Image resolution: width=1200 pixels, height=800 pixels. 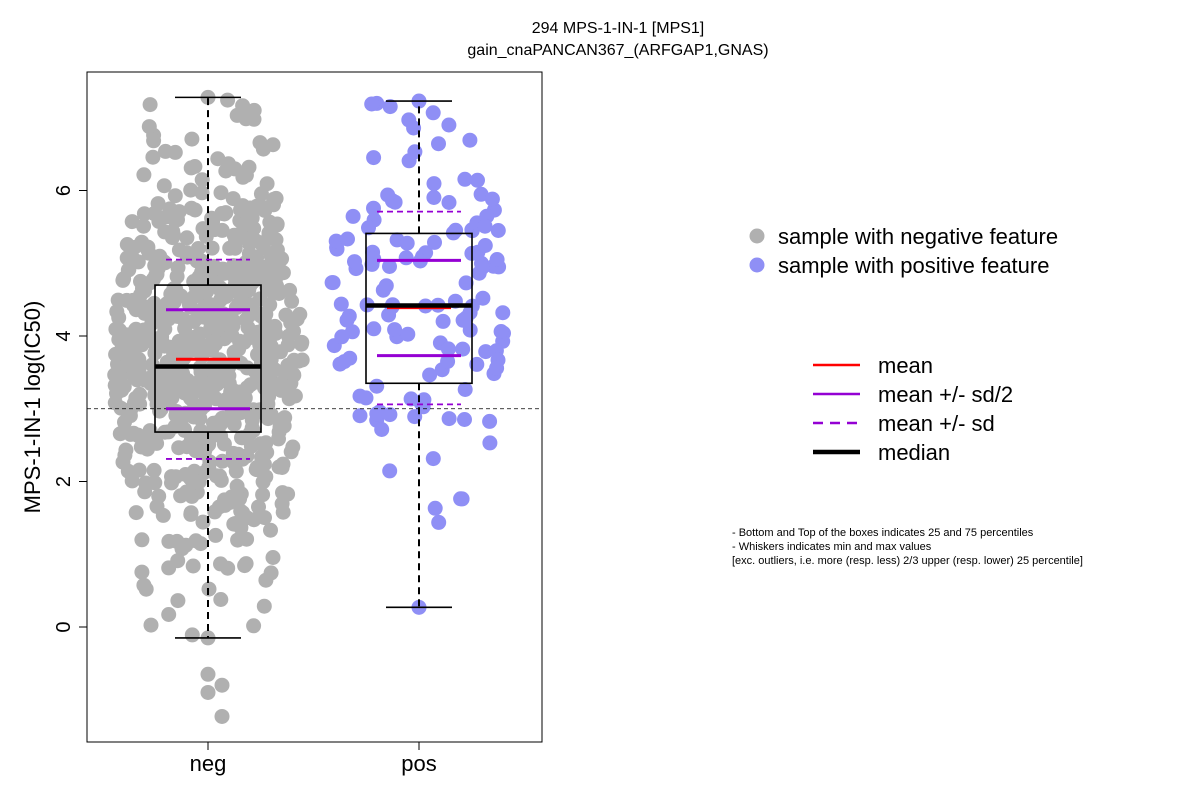 I want to click on box-neg, so click(x=208, y=358).